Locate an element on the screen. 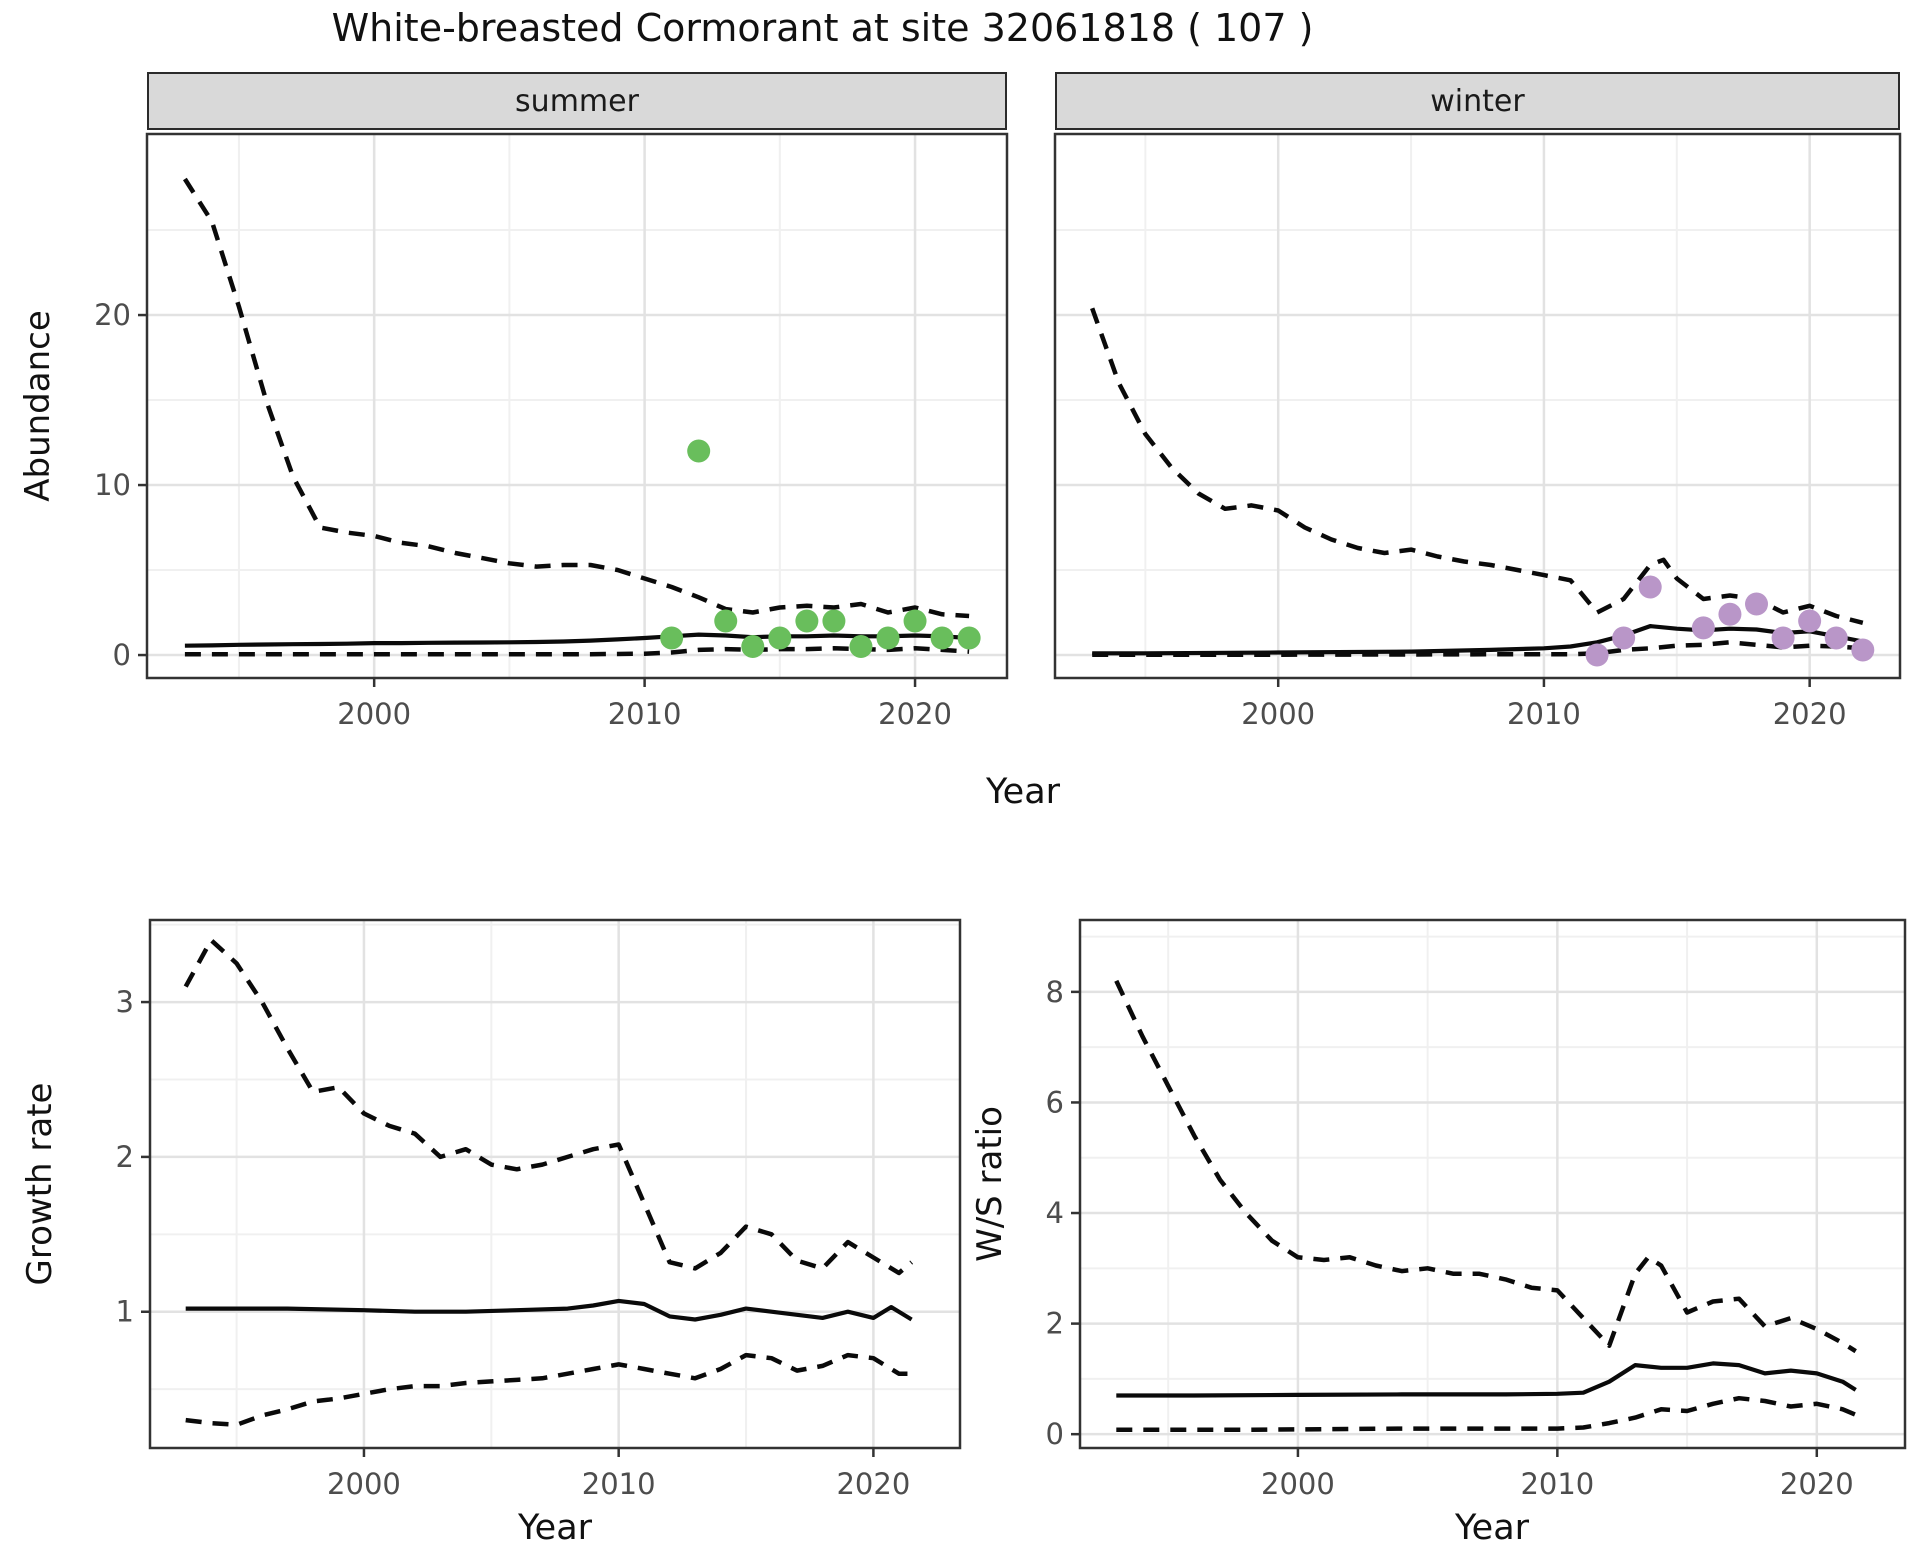 This screenshot has width=1920, height=1560. summer-x-tick-label: 2020 is located at coordinates (915, 714).